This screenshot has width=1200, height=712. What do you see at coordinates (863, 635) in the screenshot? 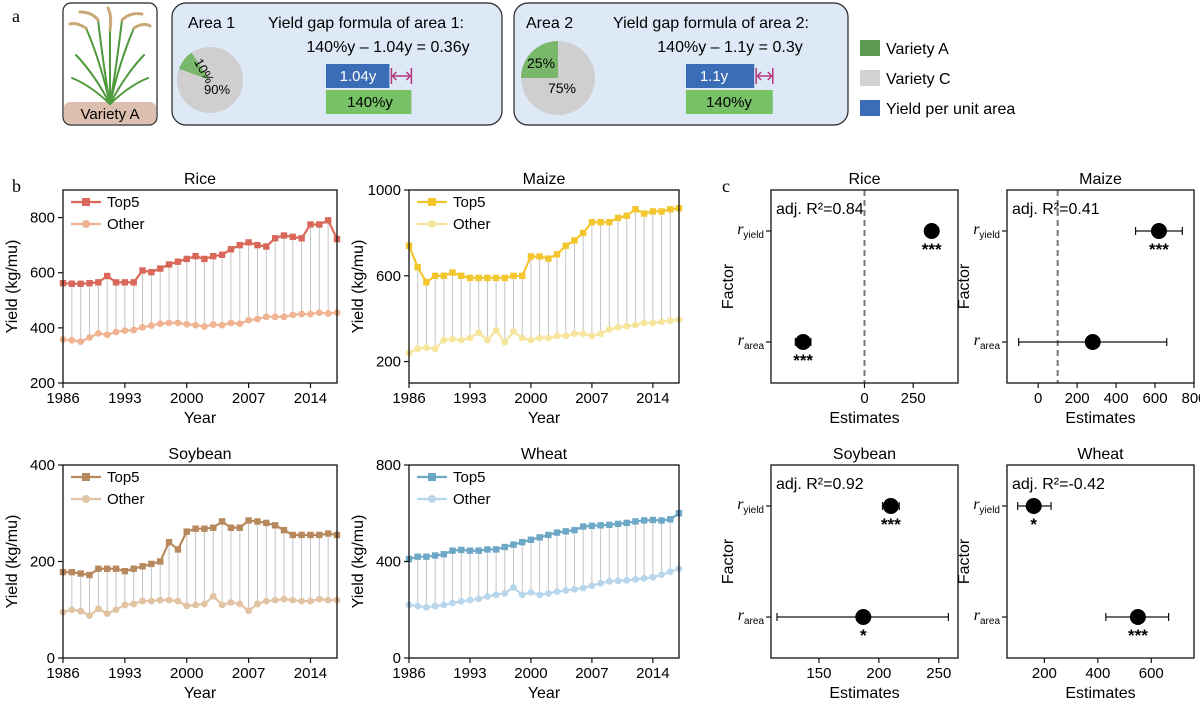
I see `significance-stars: *` at bounding box center [863, 635].